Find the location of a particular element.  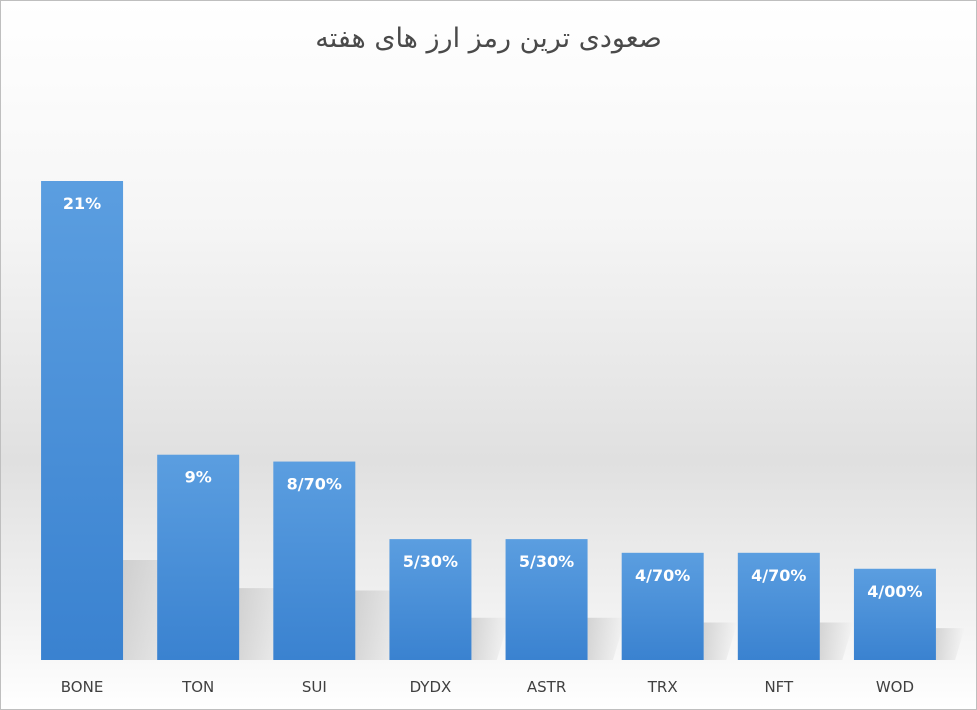

category-label-sui: SUI is located at coordinates (314, 687).